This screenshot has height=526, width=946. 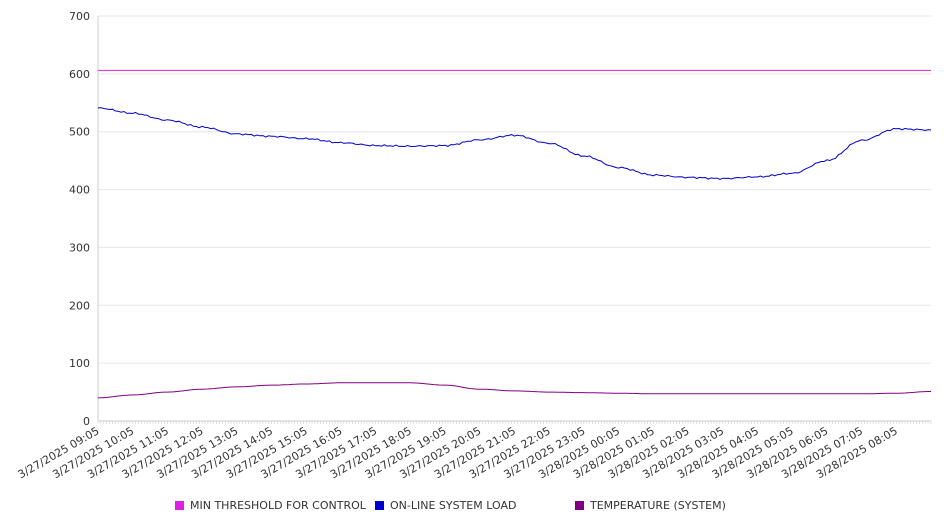 What do you see at coordinates (79, 16) in the screenshot?
I see `y-tick-label: 700` at bounding box center [79, 16].